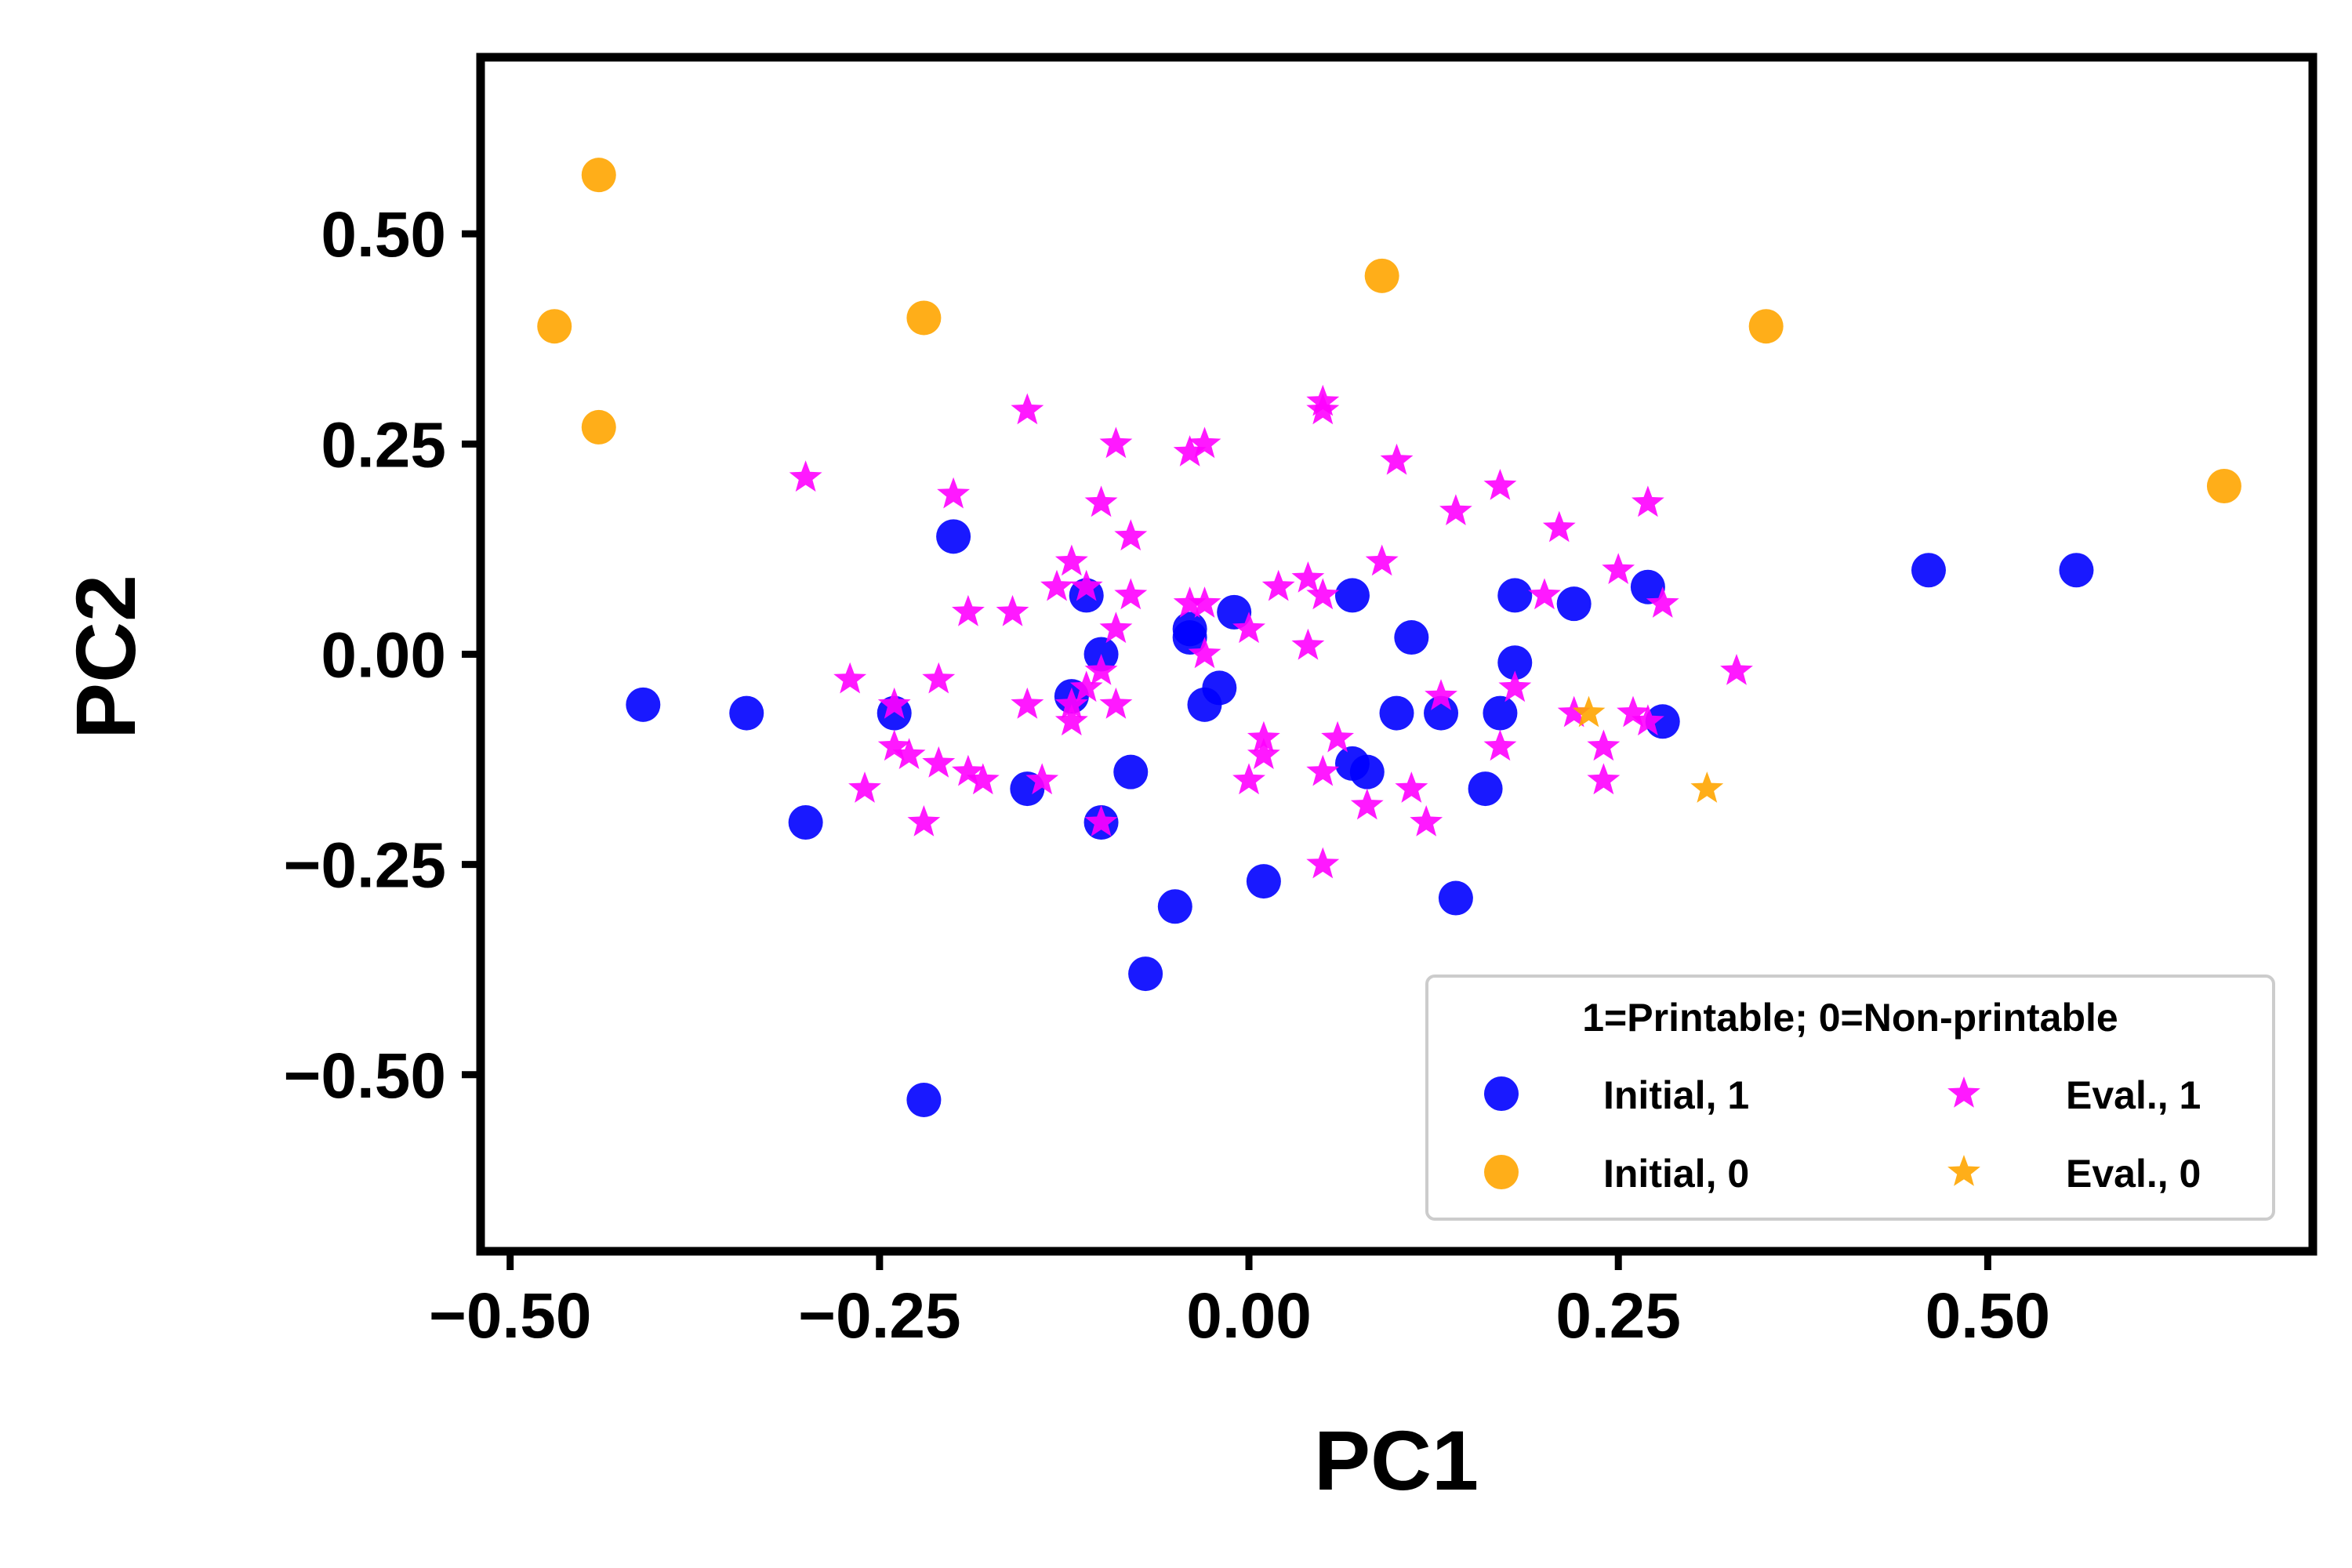 This screenshot has width=2352, height=1568. Describe the element at coordinates (879, 1316) in the screenshot. I see `x-tick-label: −0.25` at that location.